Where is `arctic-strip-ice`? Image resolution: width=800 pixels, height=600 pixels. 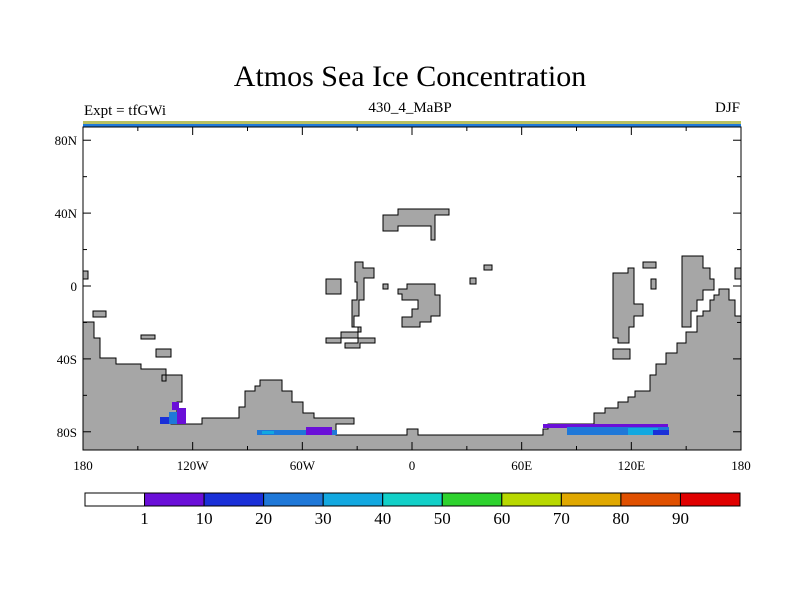
arctic-strip-ice is located at coordinates (412, 125).